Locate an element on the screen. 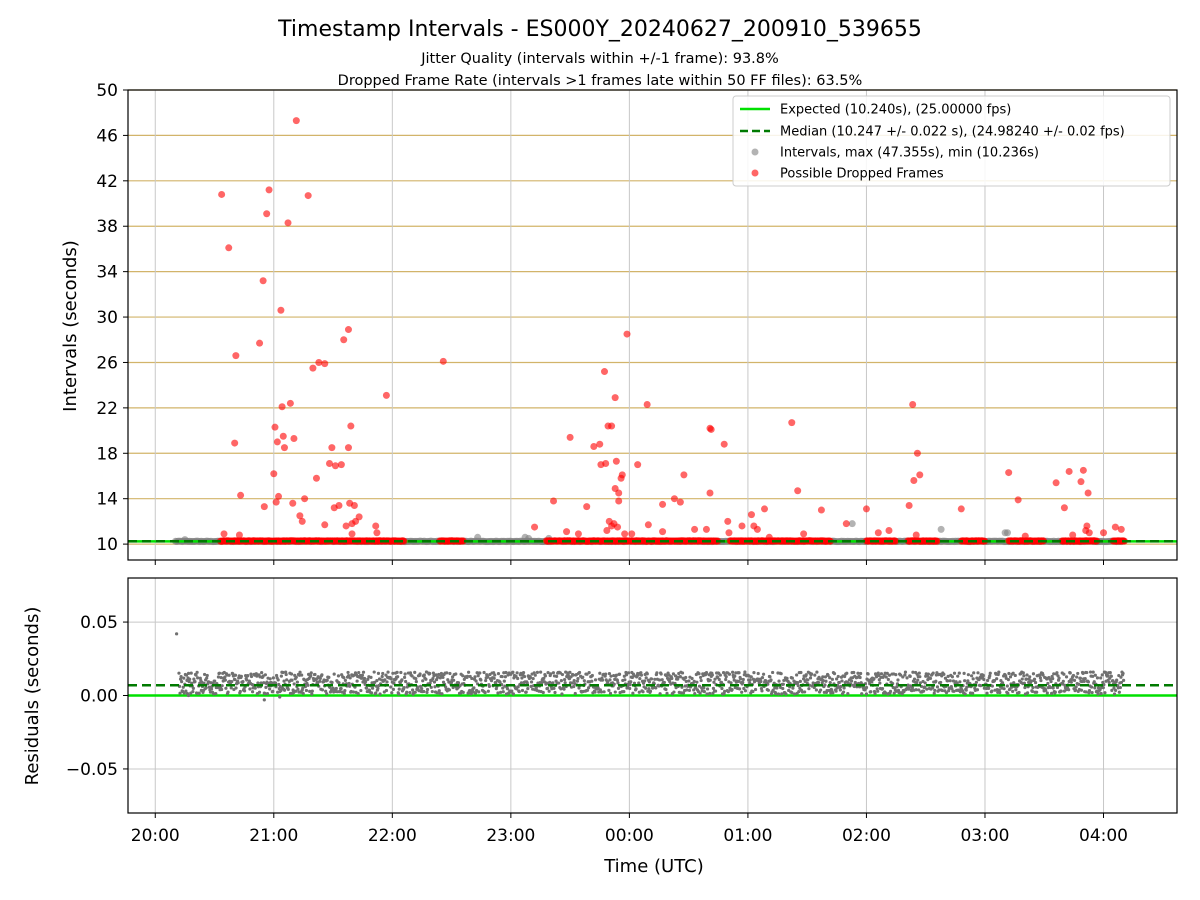  legend-expected-label: Expected (10.240s), (25.00000 fps) is located at coordinates (895, 110).